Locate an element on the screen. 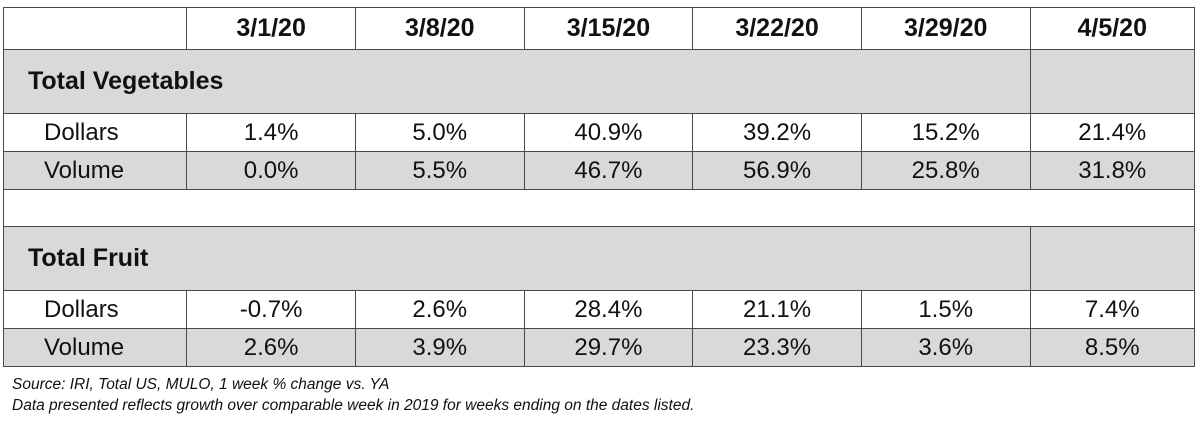  table-cell: 8.5% is located at coordinates (1112, 347).